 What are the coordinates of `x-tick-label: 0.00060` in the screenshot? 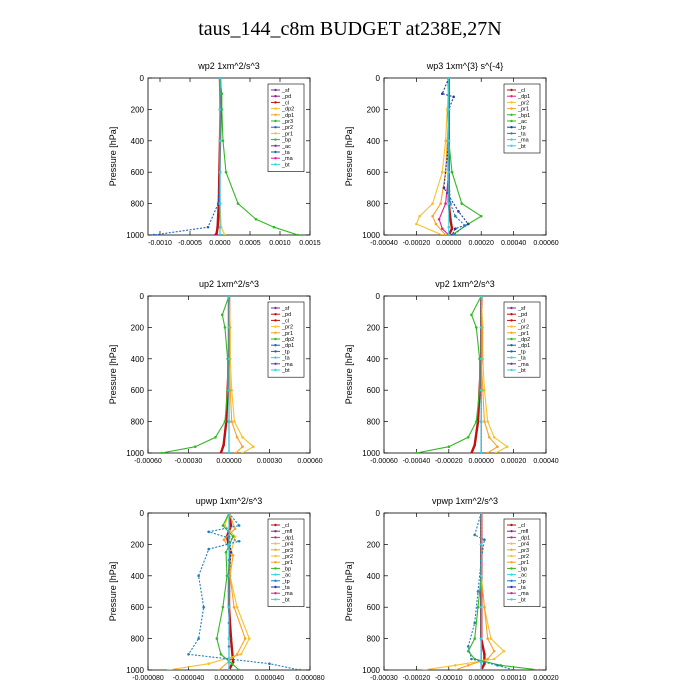 It's located at (309, 461).